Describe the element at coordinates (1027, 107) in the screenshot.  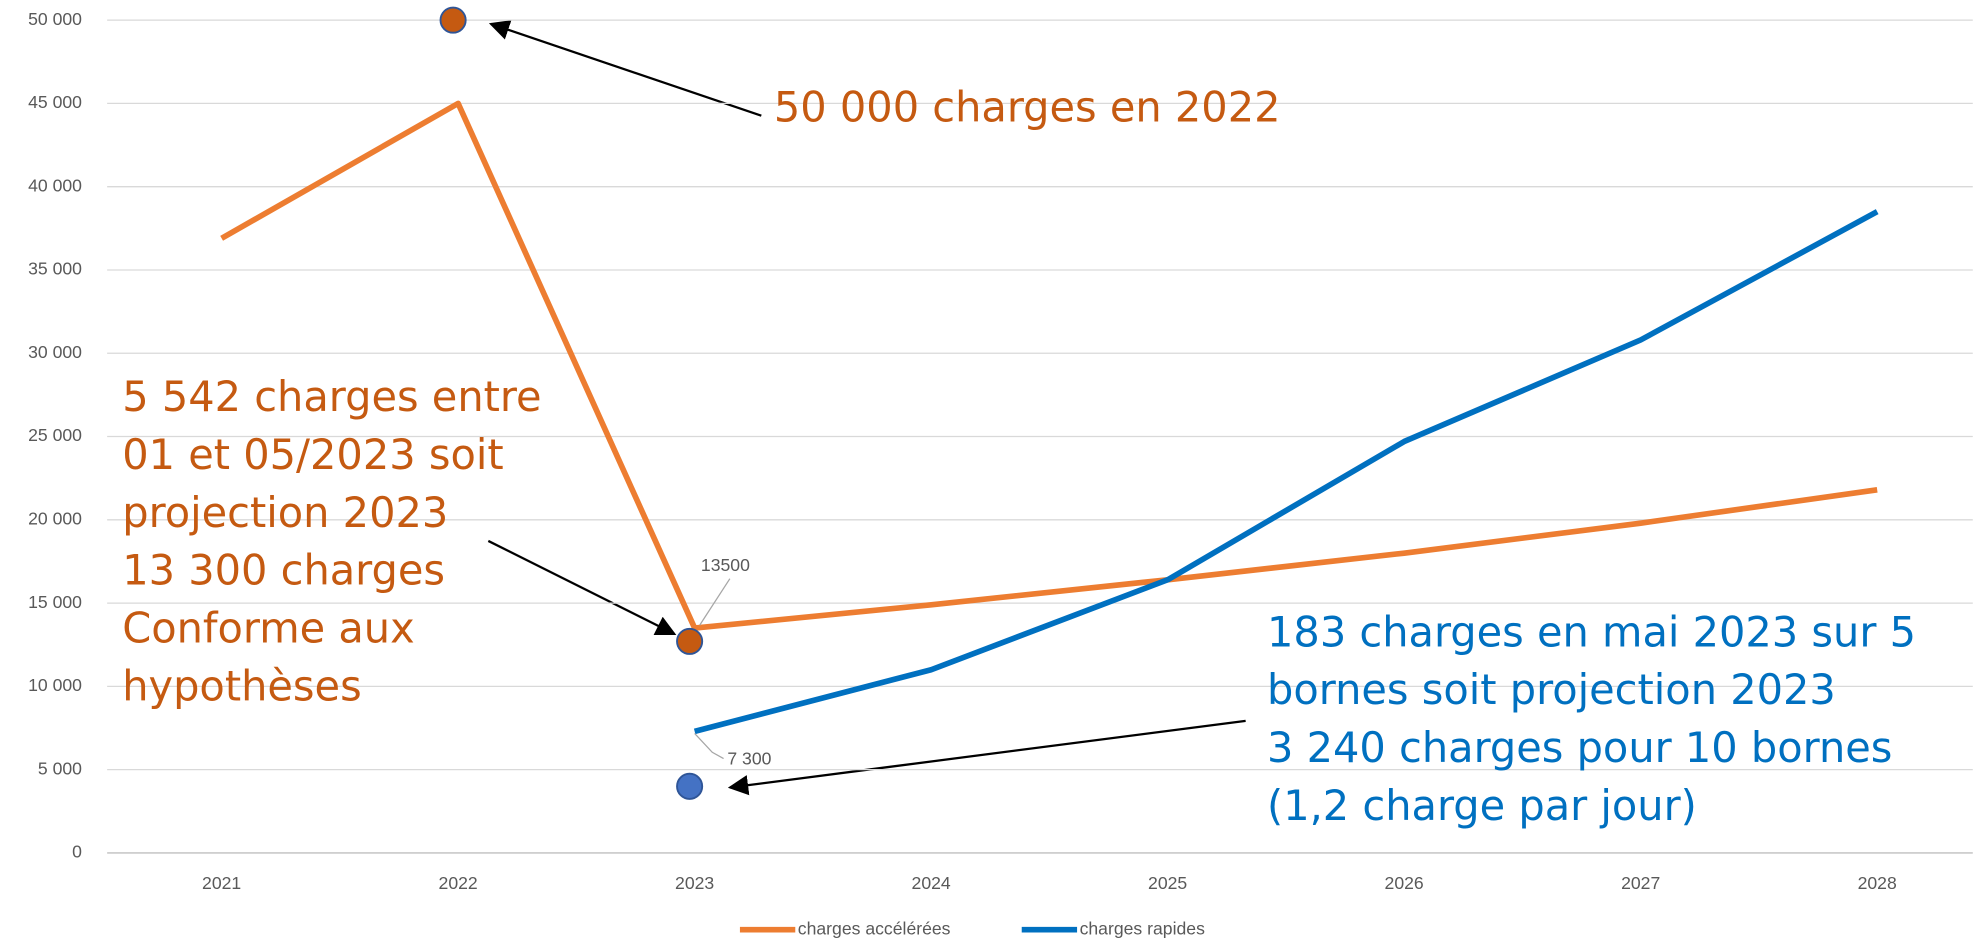
I see `annotation: 50 000 charges en 2022` at that location.